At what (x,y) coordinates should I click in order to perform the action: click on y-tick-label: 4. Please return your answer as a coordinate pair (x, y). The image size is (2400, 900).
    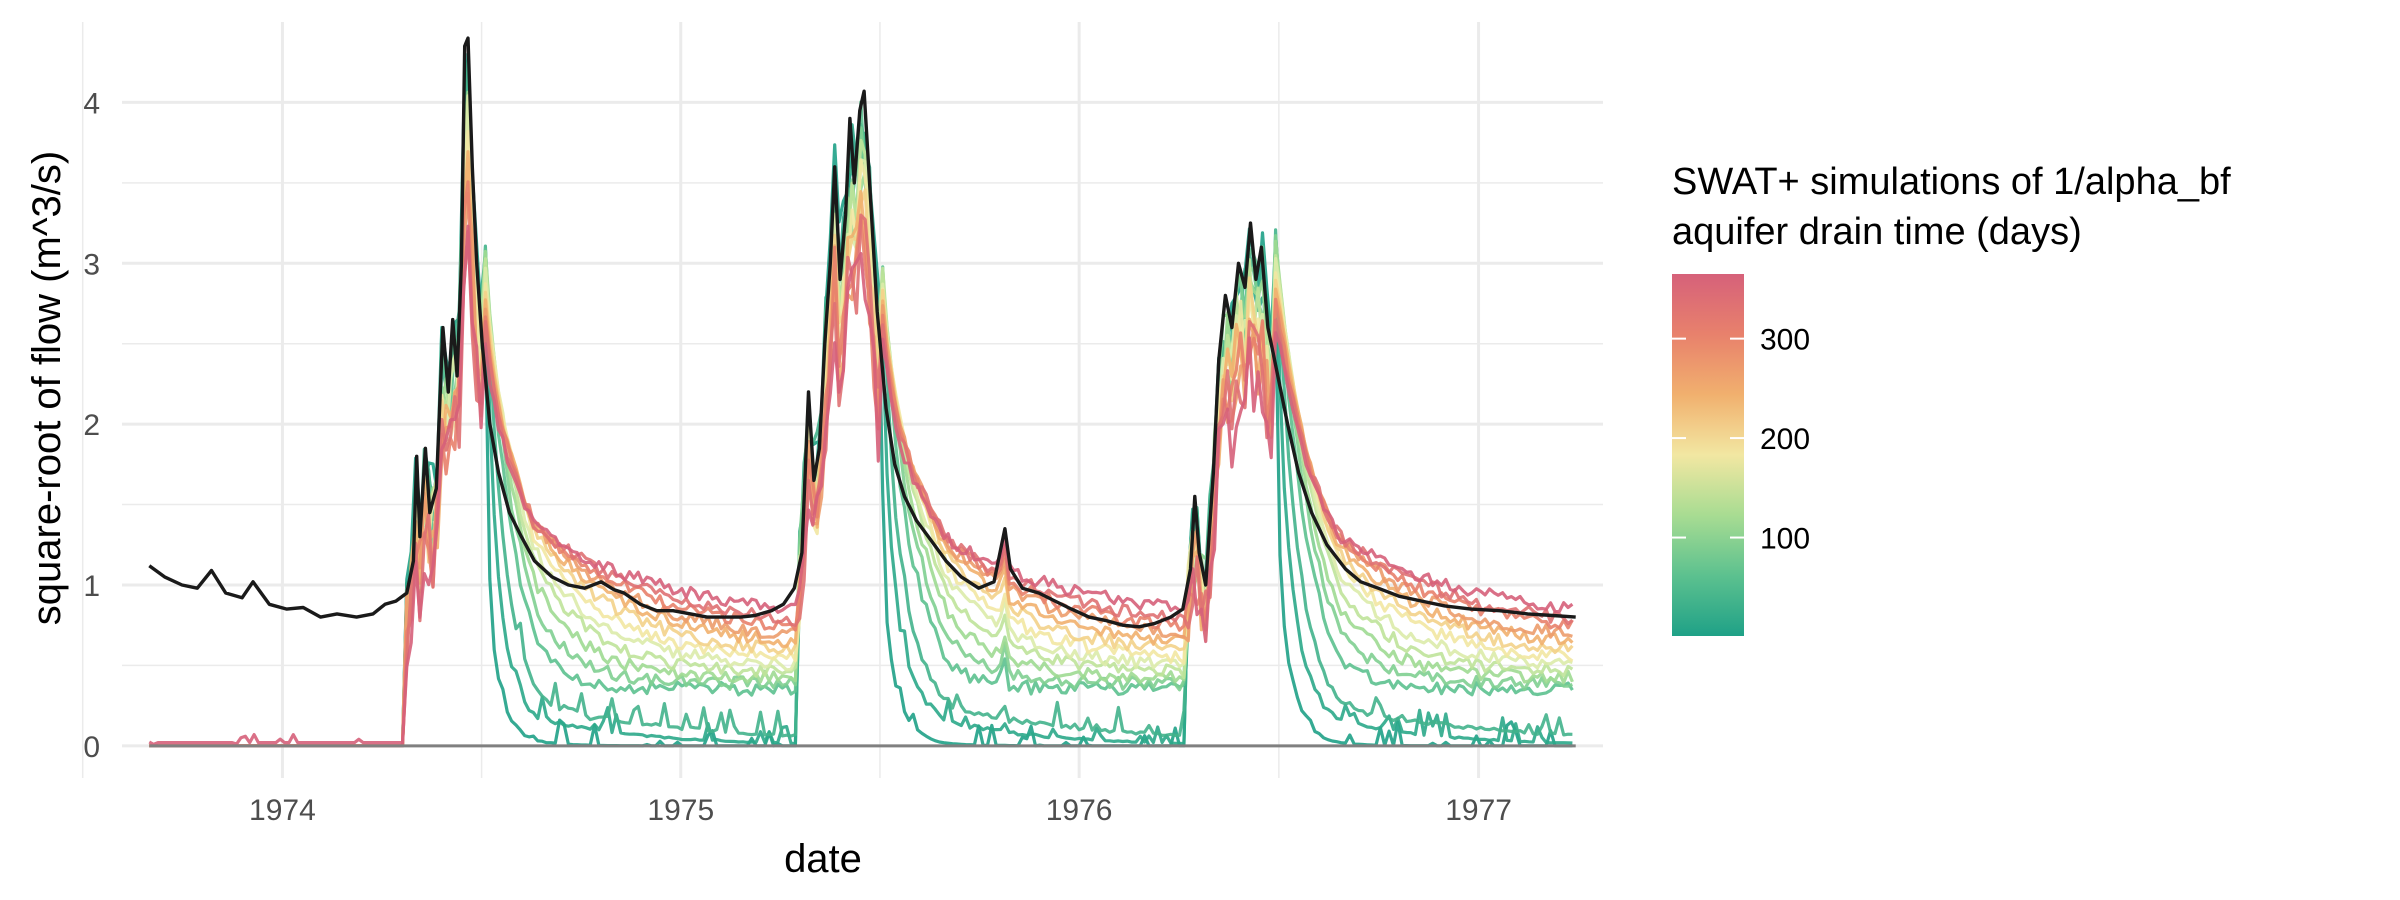
    Looking at the image, I should click on (91, 103).